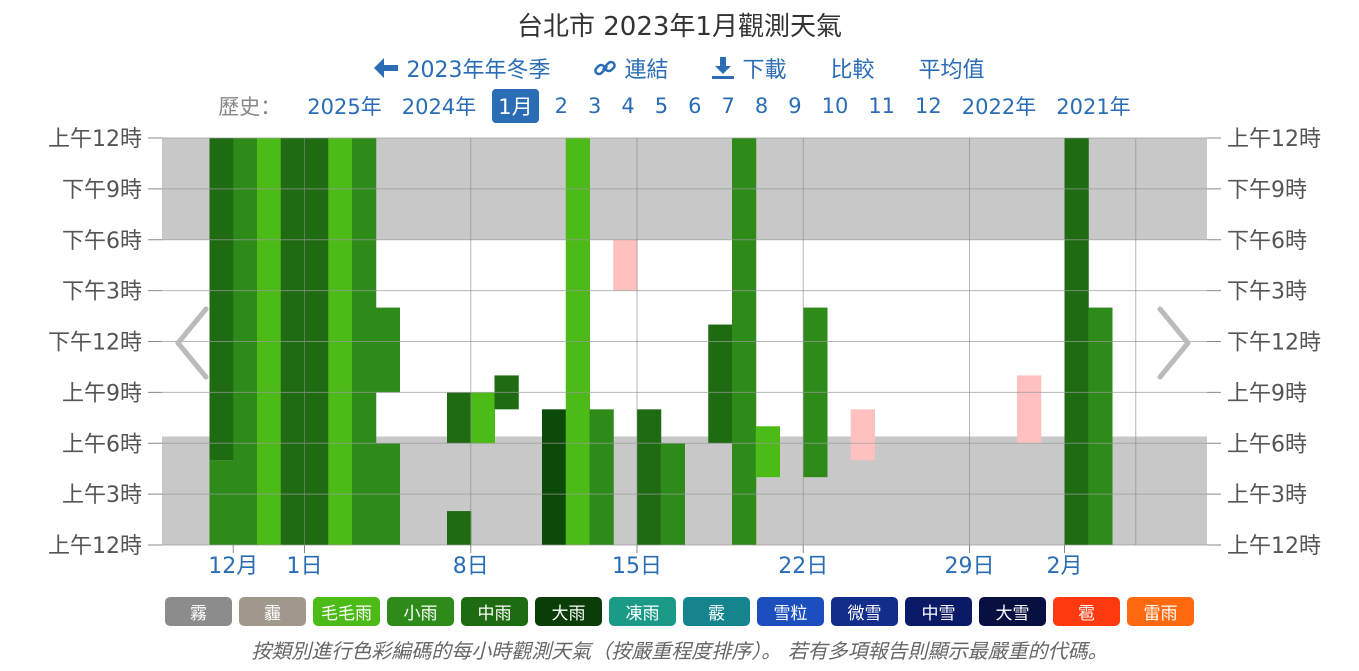 The height and width of the screenshot is (671, 1359). I want to click on average-link: 平均值, so click(951, 70).